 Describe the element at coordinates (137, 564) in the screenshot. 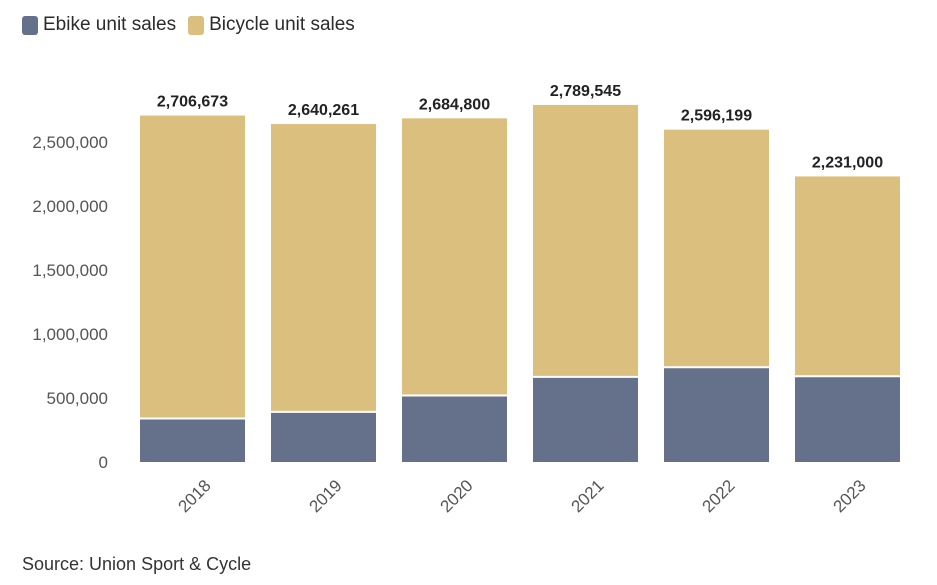

I see `source-note: Source: Union Sport & Cycle` at that location.